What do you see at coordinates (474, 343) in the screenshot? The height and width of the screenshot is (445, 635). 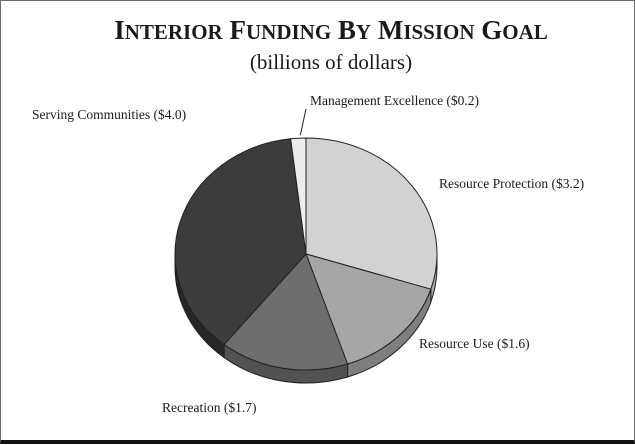 I see `slice-label-resource-use: Resource Use ($1.6)` at bounding box center [474, 343].